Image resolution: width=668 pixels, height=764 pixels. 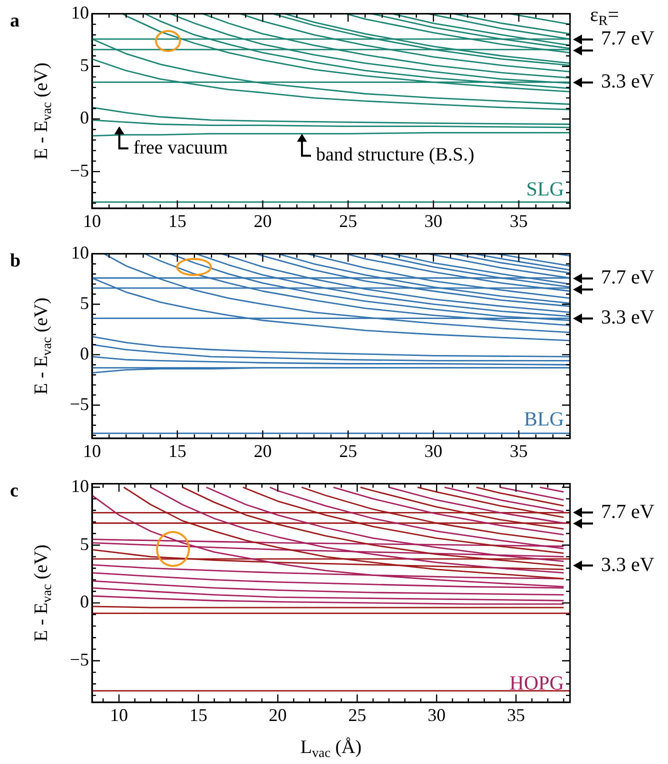 I want to click on annotation: SLG, so click(x=545, y=189).